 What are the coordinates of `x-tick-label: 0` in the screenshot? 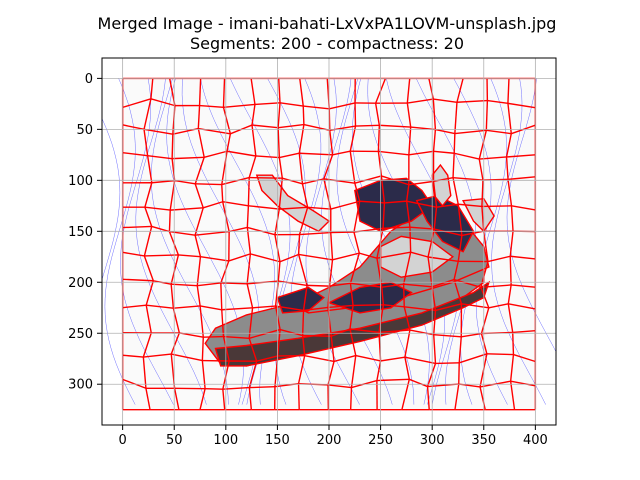 It's located at (122, 440).